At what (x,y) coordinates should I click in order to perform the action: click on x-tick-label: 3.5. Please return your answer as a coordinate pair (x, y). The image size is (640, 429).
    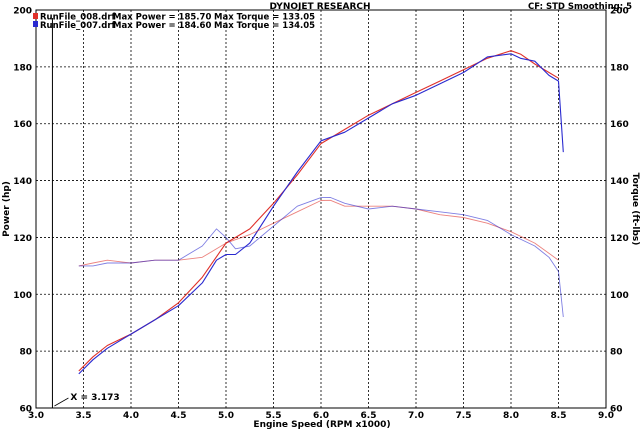
    Looking at the image, I should click on (84, 416).